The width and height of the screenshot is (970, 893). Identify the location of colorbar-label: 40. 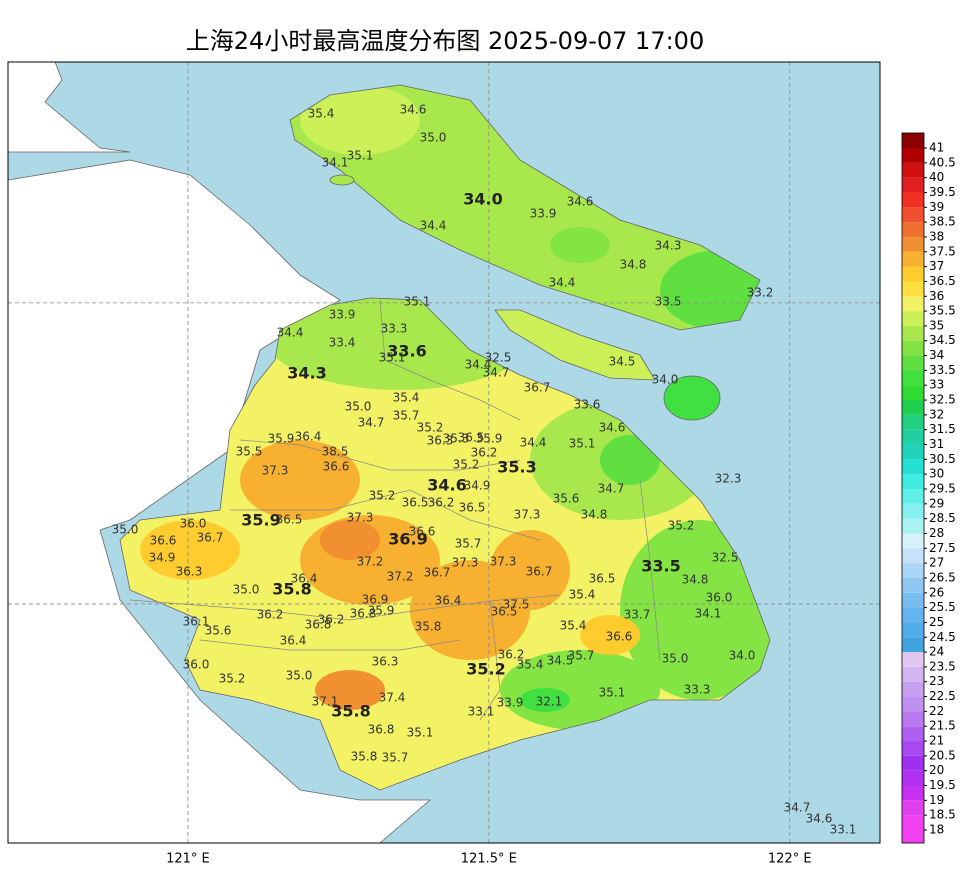
(936, 177).